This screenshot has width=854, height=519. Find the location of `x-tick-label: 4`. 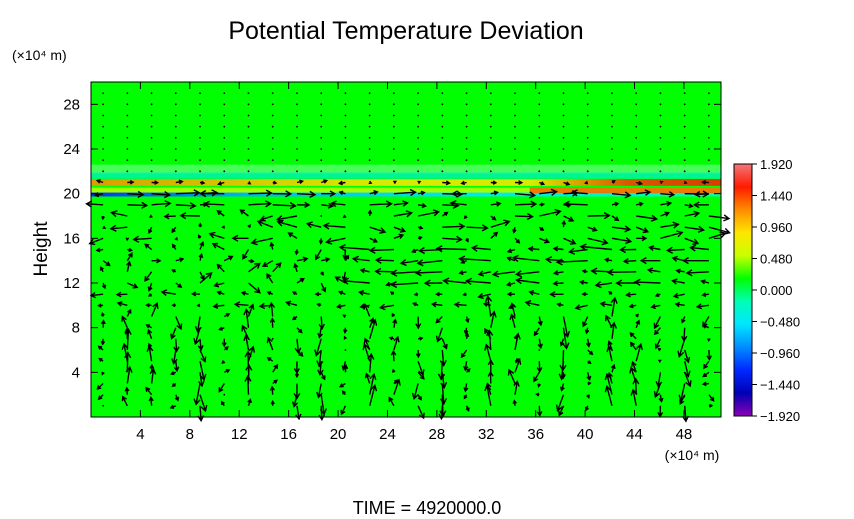

x-tick-label: 4 is located at coordinates (140, 434).